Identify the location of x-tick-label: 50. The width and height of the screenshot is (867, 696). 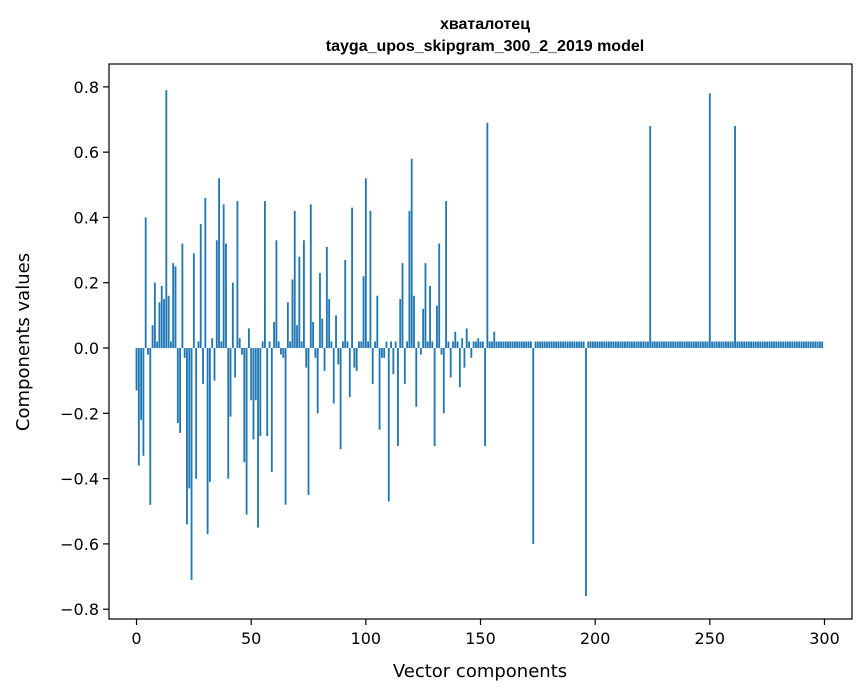
(251, 638).